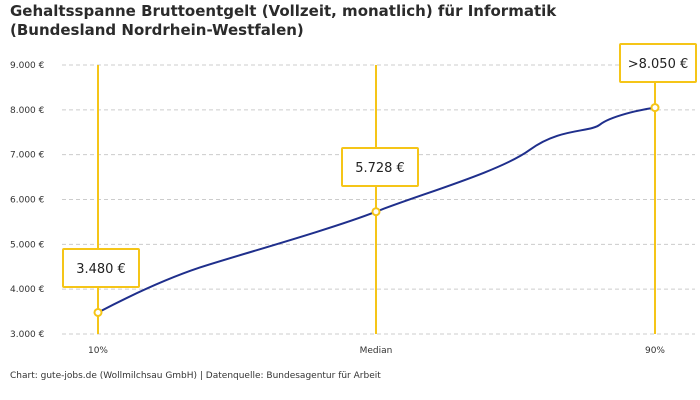 The height and width of the screenshot is (400, 700). What do you see at coordinates (27, 290) in the screenshot?
I see `y-tick-label: 4.000 €` at bounding box center [27, 290].